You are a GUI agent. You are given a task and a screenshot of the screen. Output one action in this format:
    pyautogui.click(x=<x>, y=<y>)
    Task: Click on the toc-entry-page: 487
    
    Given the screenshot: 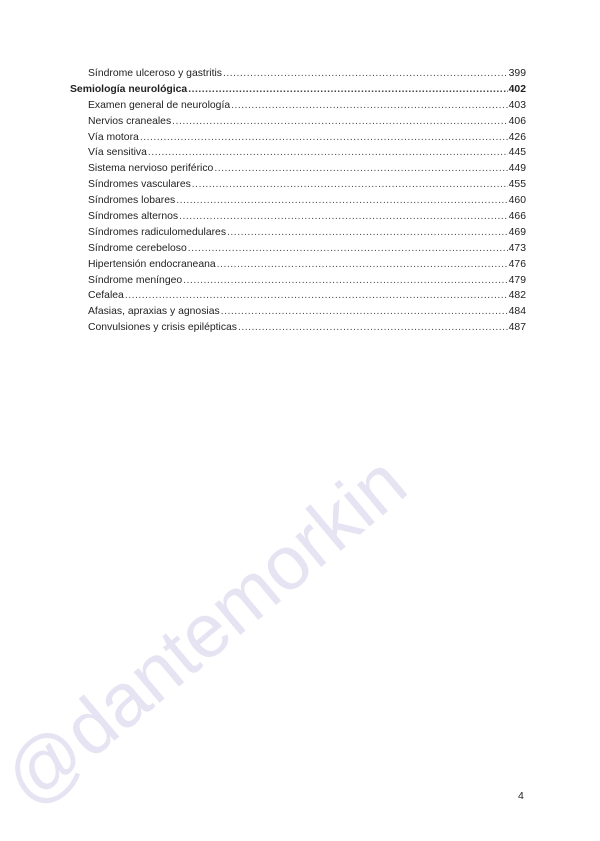 What is the action you would take?
    pyautogui.click(x=517, y=328)
    